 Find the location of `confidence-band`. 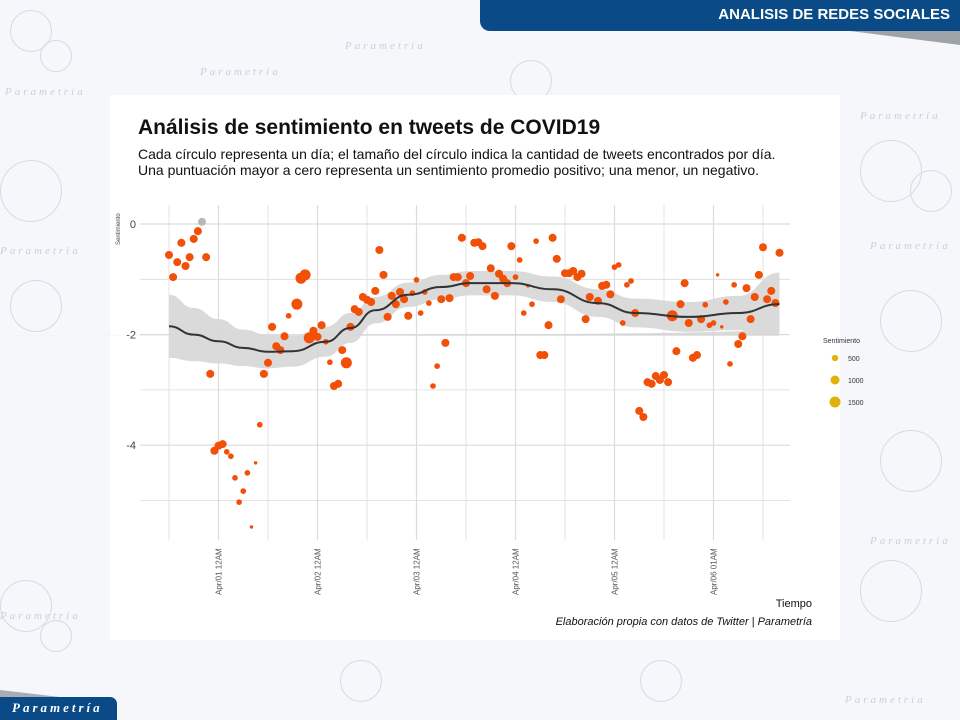

confidence-band is located at coordinates (390, 320).